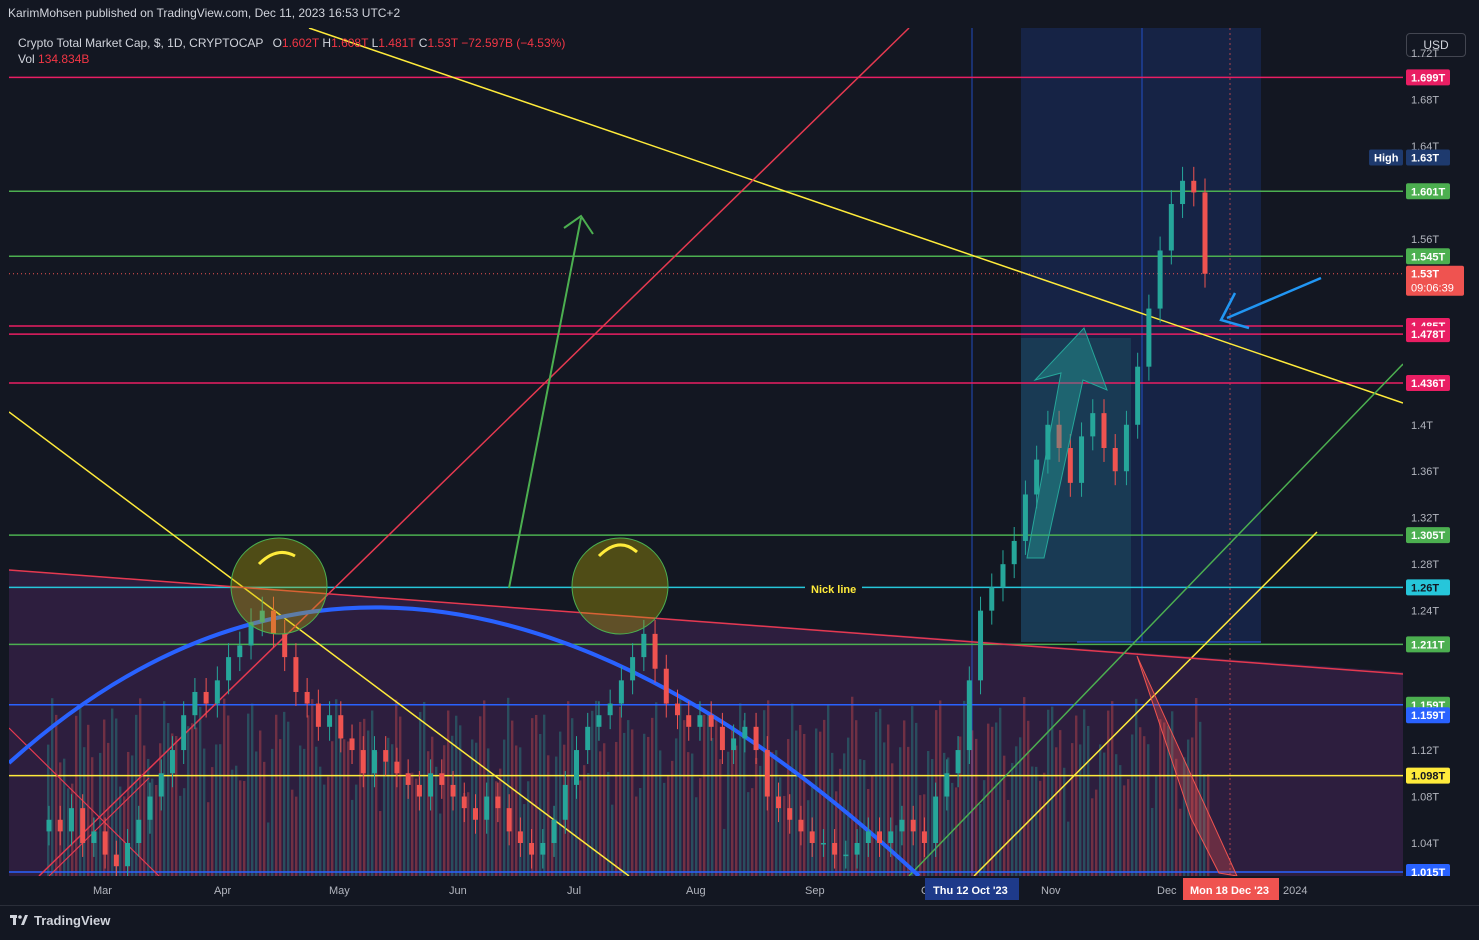 The height and width of the screenshot is (940, 1479). Describe the element at coordinates (423, 43) in the screenshot. I see `legend-close-label: C` at that location.